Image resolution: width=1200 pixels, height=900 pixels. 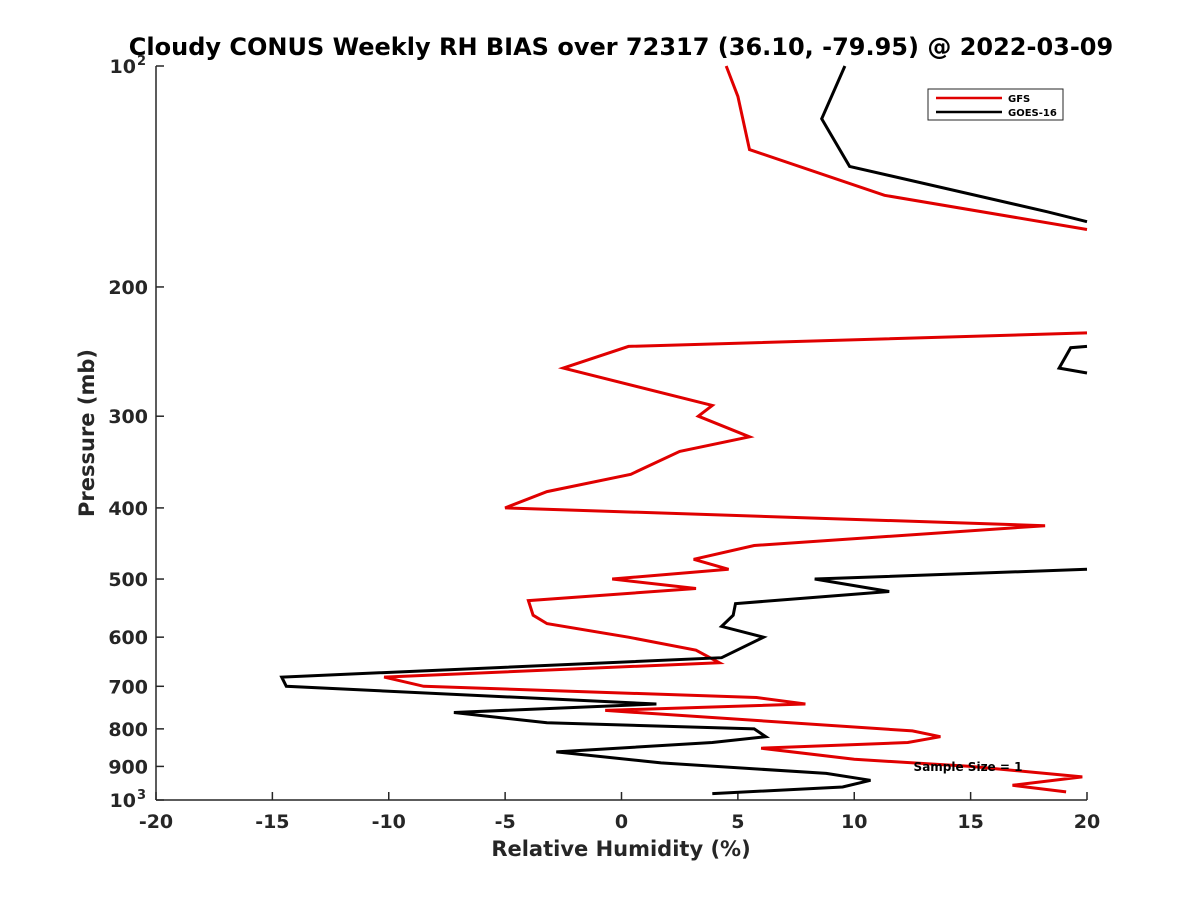 I want to click on x-tick-label: 15, so click(x=970, y=822).